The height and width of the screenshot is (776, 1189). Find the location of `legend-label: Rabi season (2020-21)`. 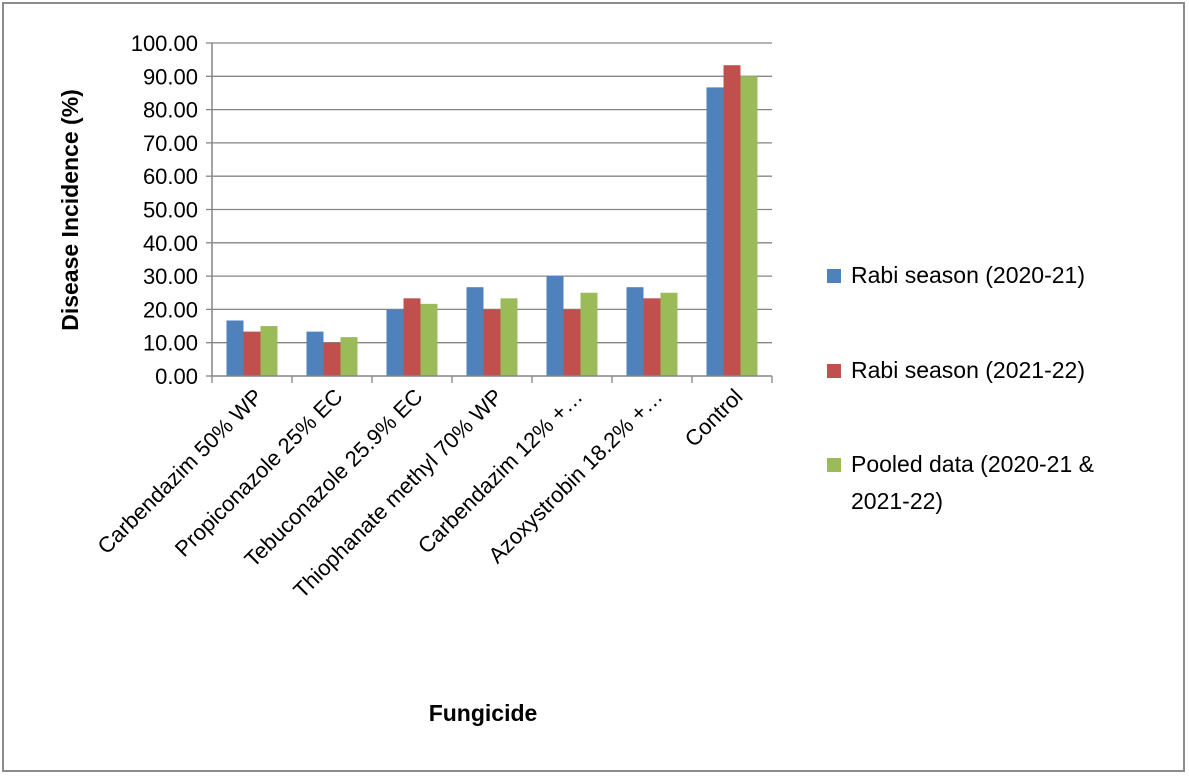

legend-label: Rabi season (2020-21) is located at coordinates (968, 275).